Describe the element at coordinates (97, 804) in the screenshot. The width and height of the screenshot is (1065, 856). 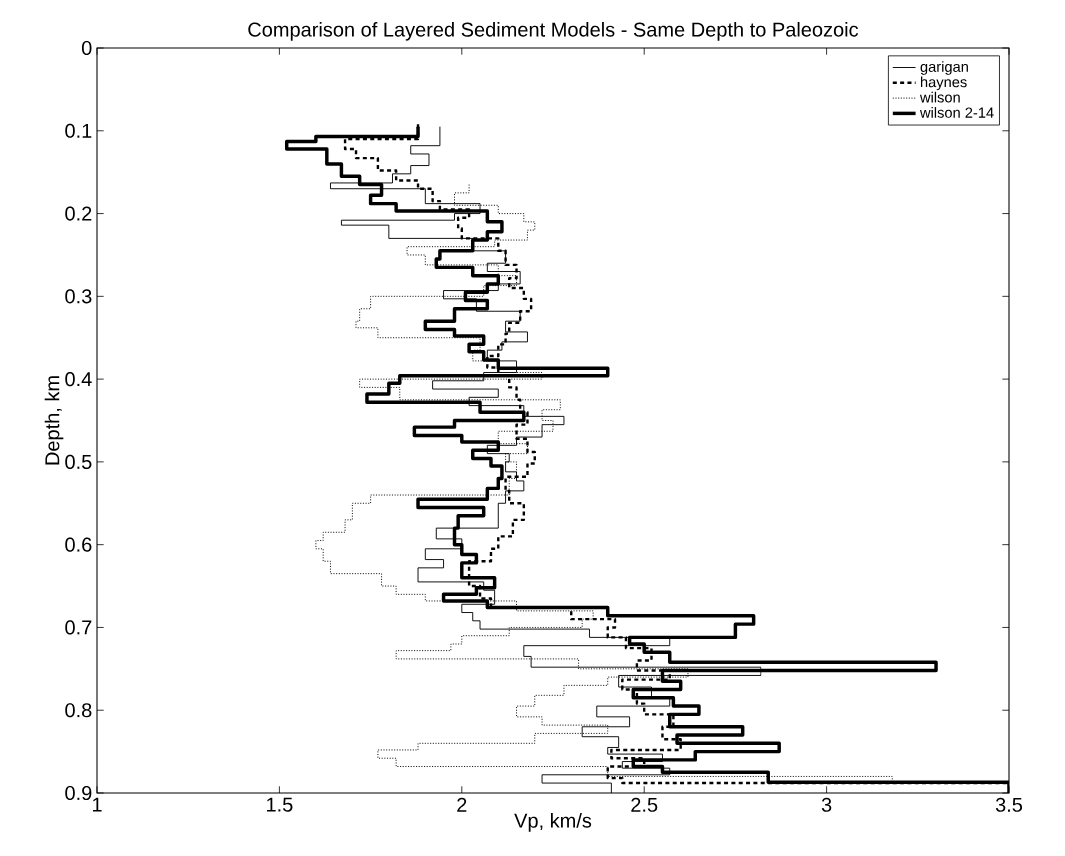
I see `x-tick-label: 1` at that location.